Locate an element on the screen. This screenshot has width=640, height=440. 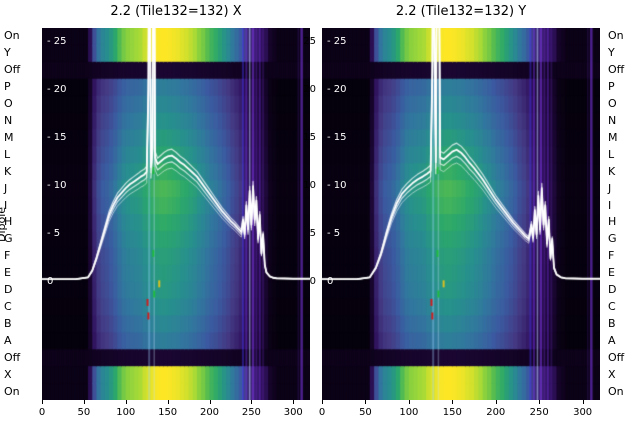
dipole-label-left: E is located at coordinates (7, 273).